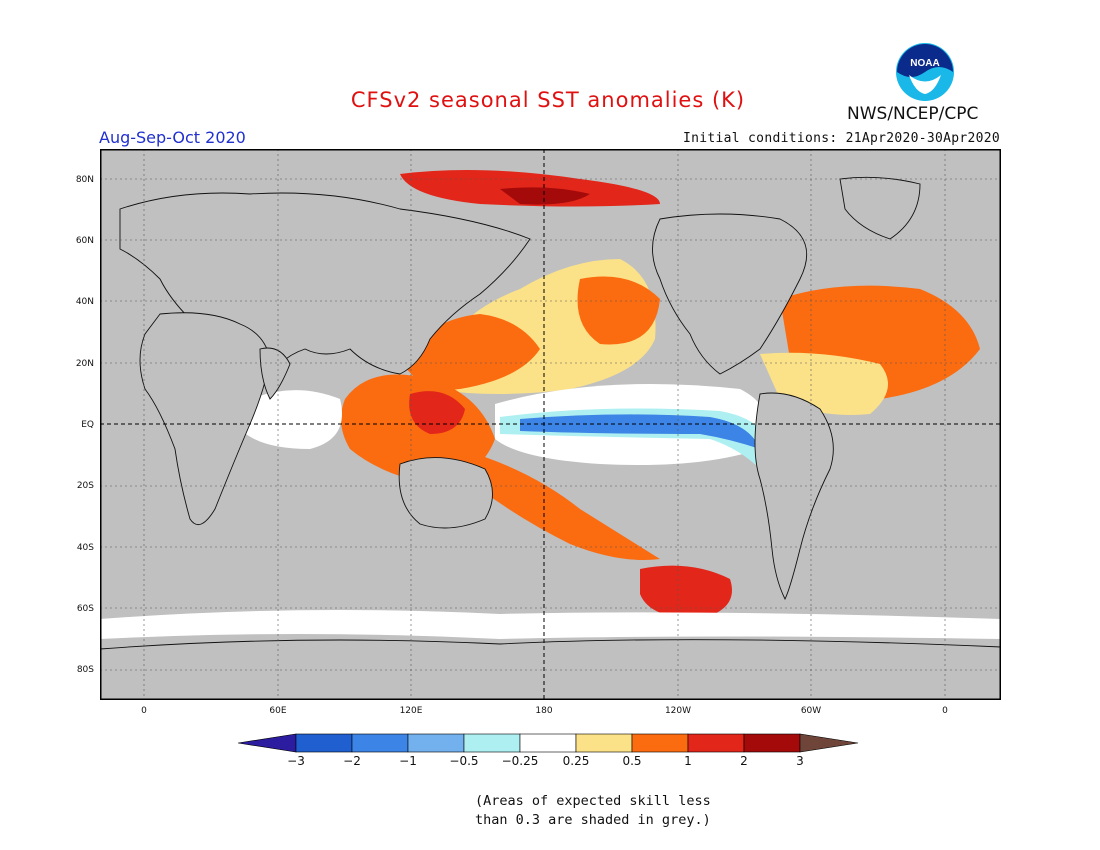 The image size is (1100, 850). What do you see at coordinates (593, 801) in the screenshot?
I see `skill-note-line-1: (Areas of expected skill less` at bounding box center [593, 801].